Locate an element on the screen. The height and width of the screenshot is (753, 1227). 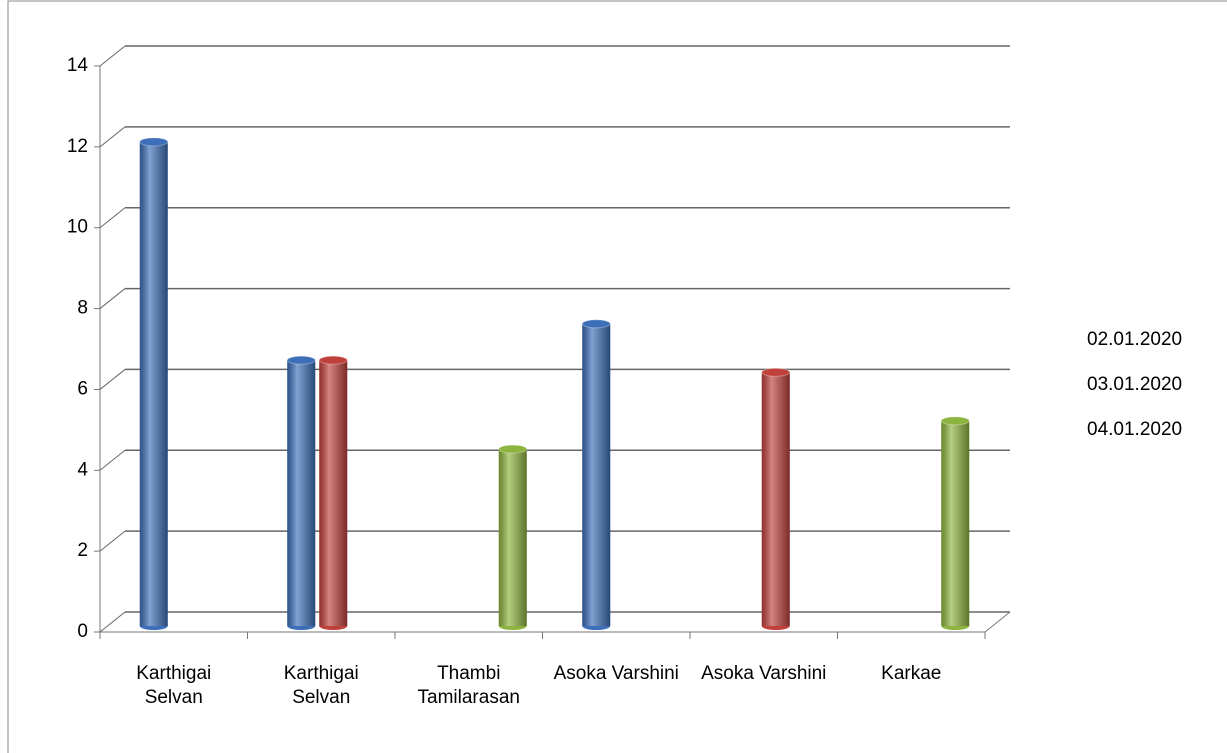
y-tick-label: 14 is located at coordinates (78, 65).